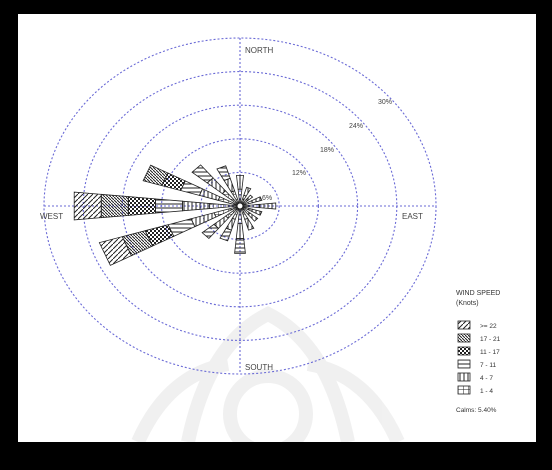 The height and width of the screenshot is (470, 552). I want to click on petal-337.5-segment-2, so click(223, 173).